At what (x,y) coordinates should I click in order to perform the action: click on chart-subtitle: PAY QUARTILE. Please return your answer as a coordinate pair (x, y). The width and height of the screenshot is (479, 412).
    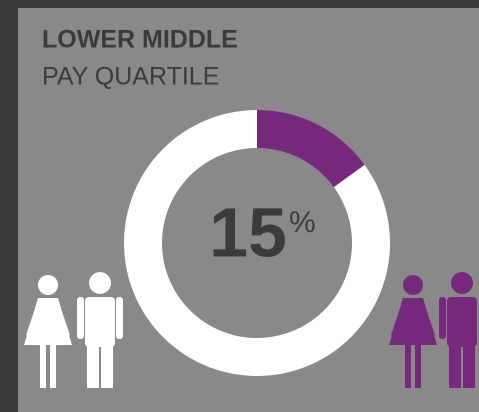
    Looking at the image, I should click on (130, 77).